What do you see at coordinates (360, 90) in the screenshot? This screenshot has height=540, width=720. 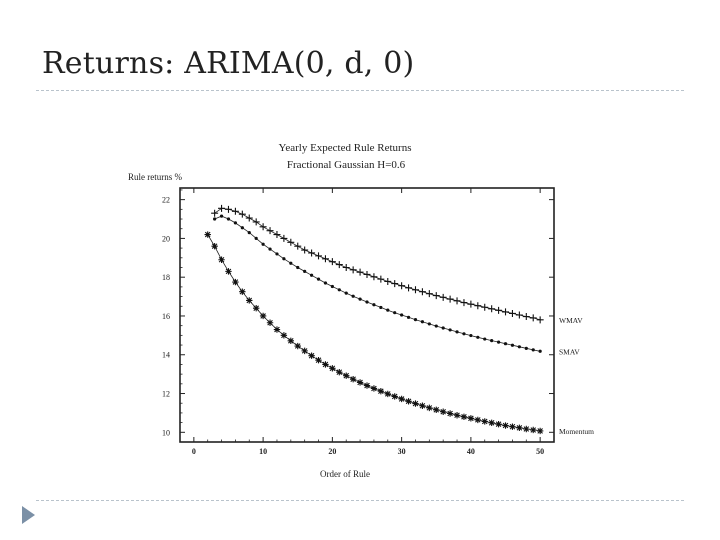 I see `title-divider` at bounding box center [360, 90].